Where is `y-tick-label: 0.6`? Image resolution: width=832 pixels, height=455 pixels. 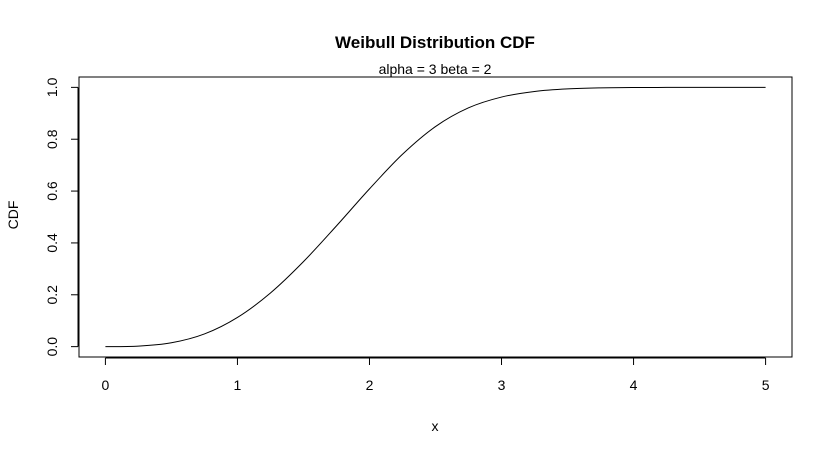 y-tick-label: 0.6 is located at coordinates (52, 191).